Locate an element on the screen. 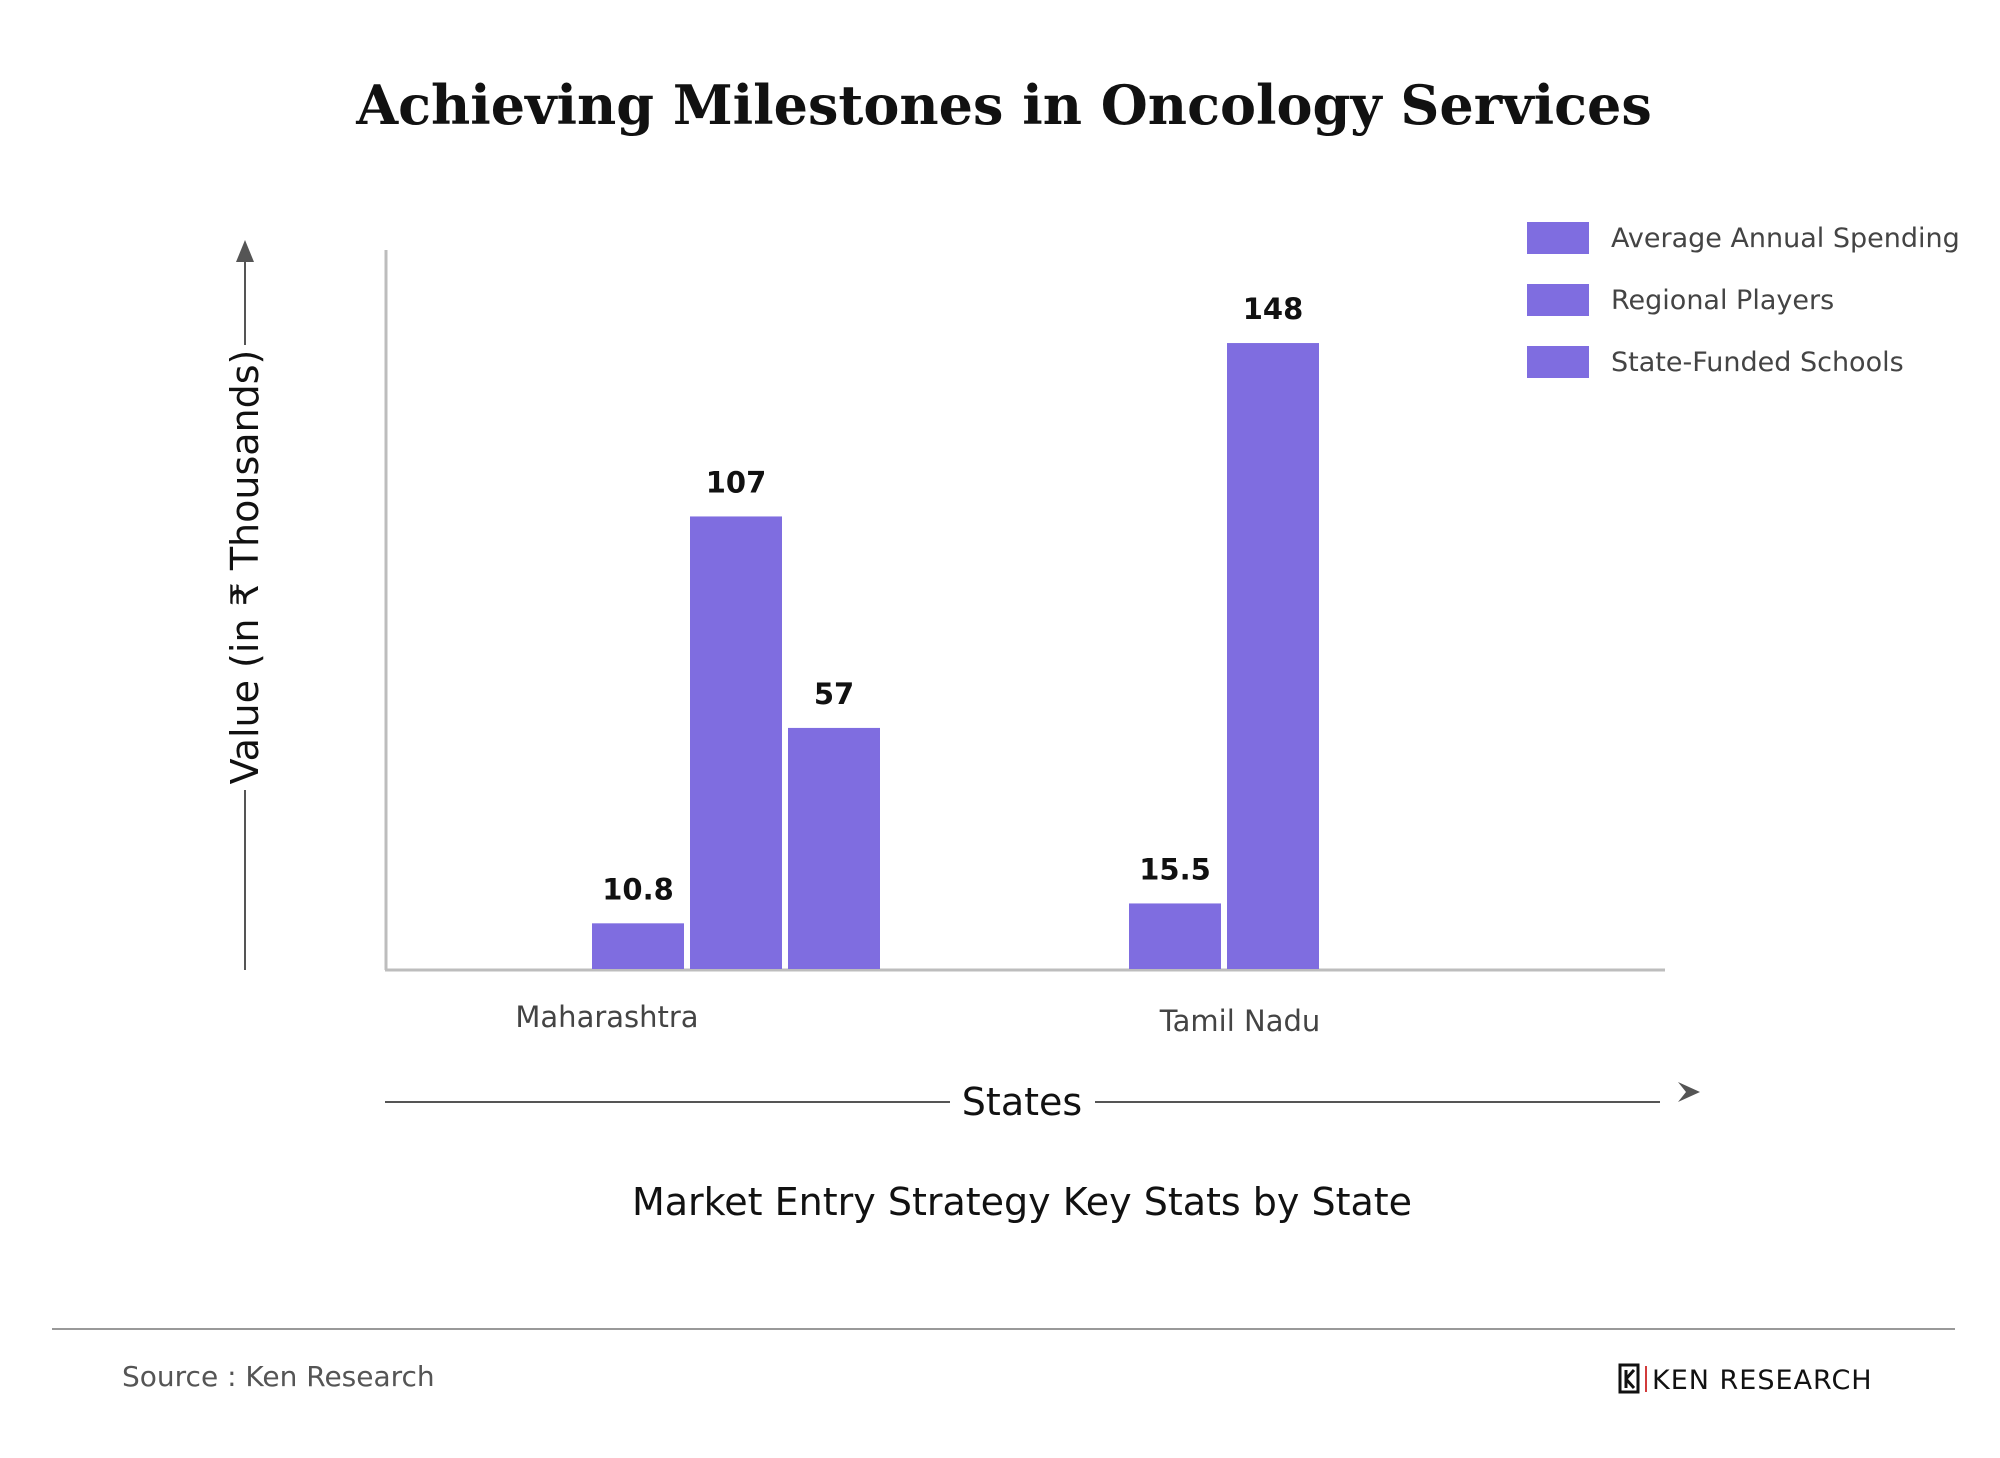 This screenshot has height=1458, width=2000. value-labels-layer: 10.8 107 57 15.5 148 is located at coordinates (952, 599).